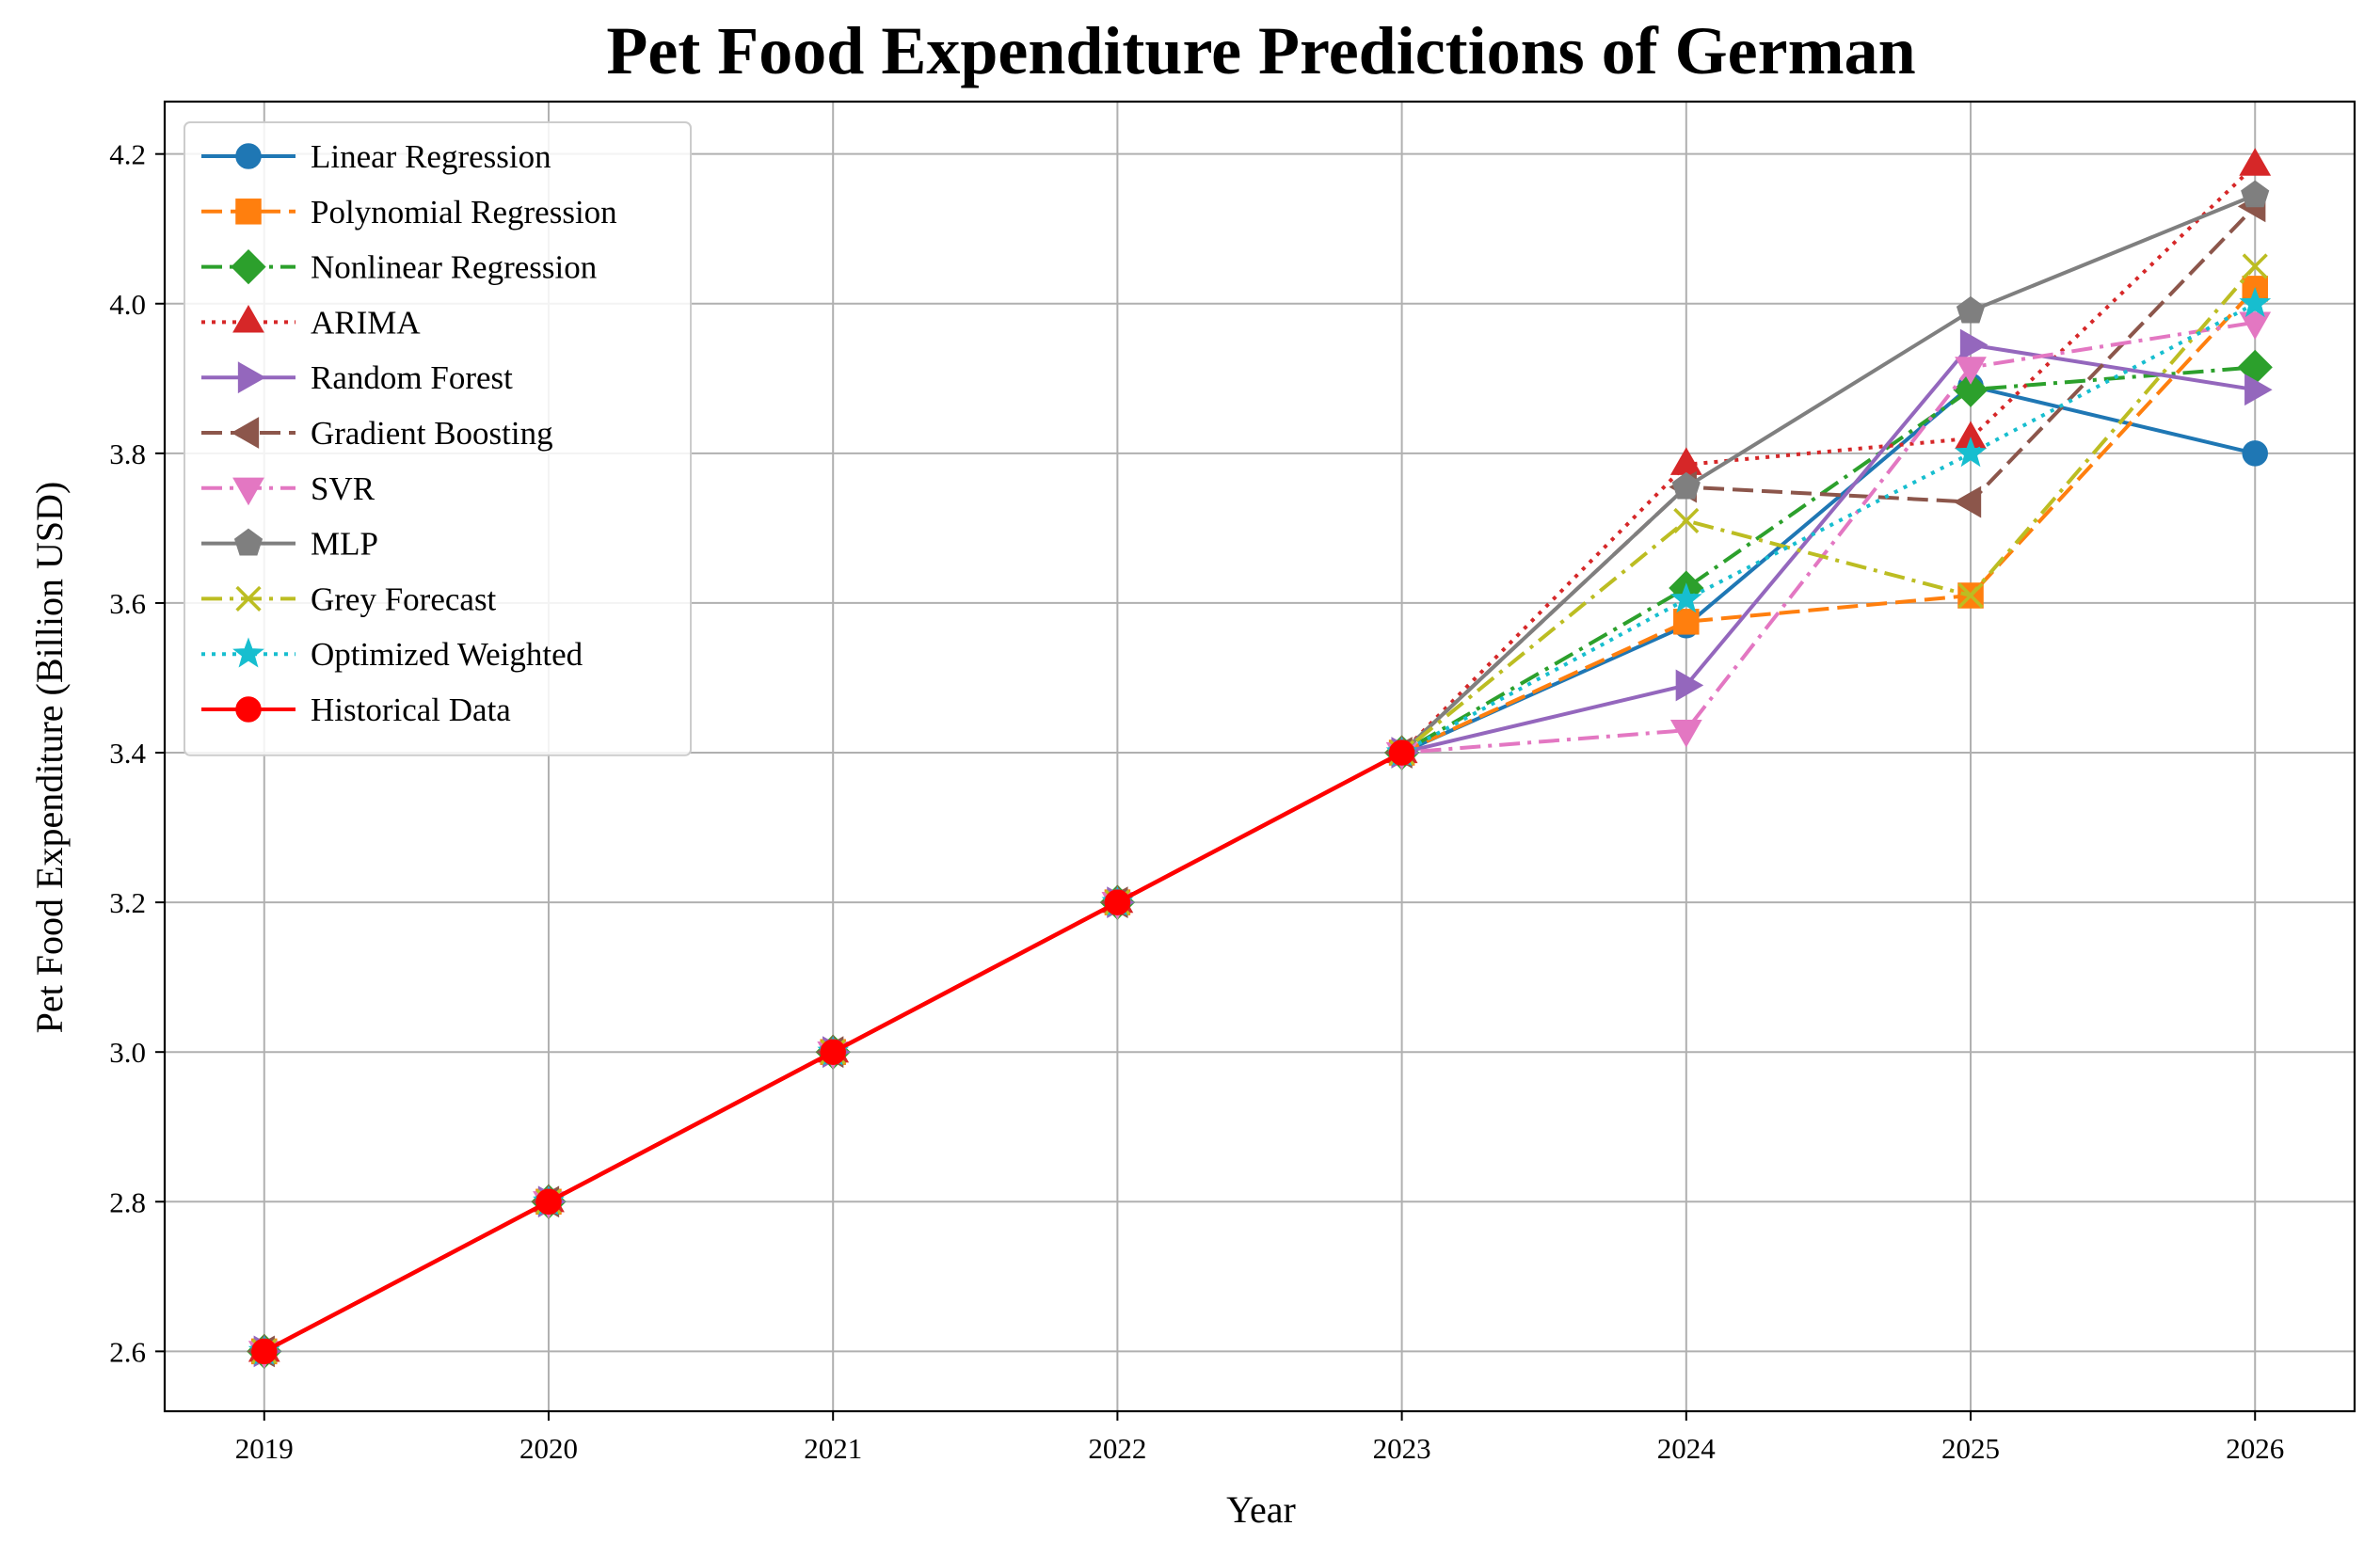  Describe the element at coordinates (127, 902) in the screenshot. I see `y-tick-label: 3.2` at that location.